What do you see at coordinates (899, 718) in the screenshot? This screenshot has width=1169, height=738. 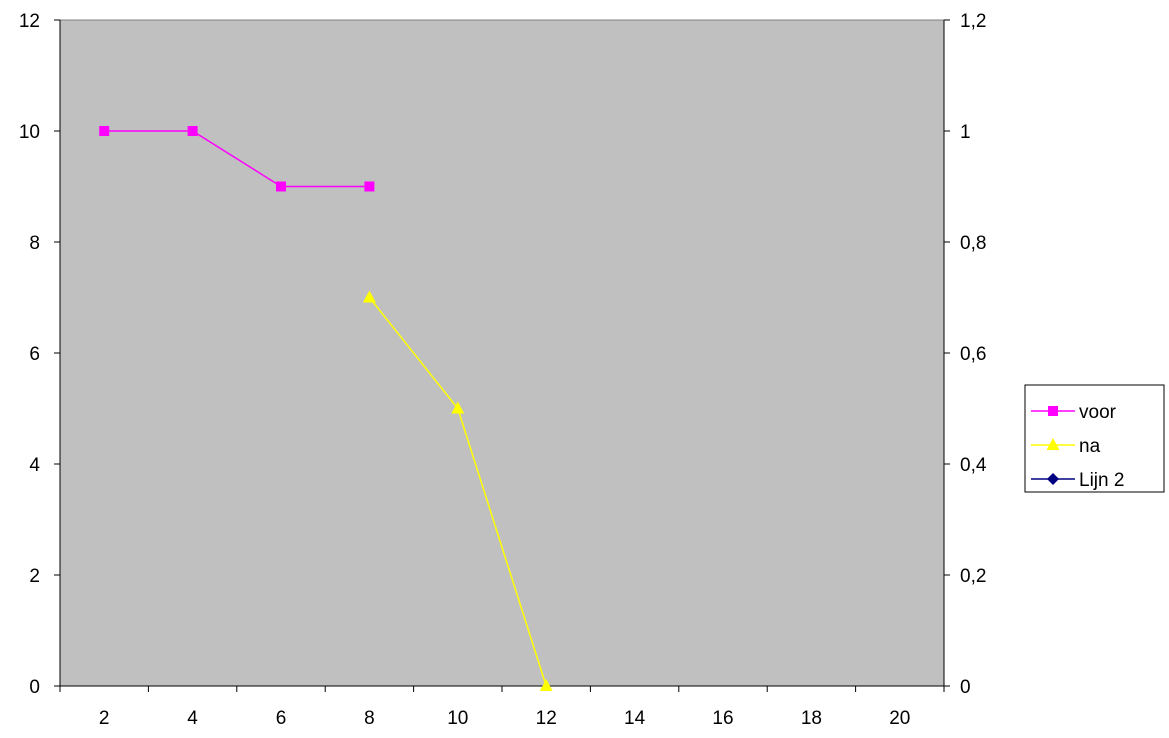 I see `x-tick-label: 20` at bounding box center [899, 718].